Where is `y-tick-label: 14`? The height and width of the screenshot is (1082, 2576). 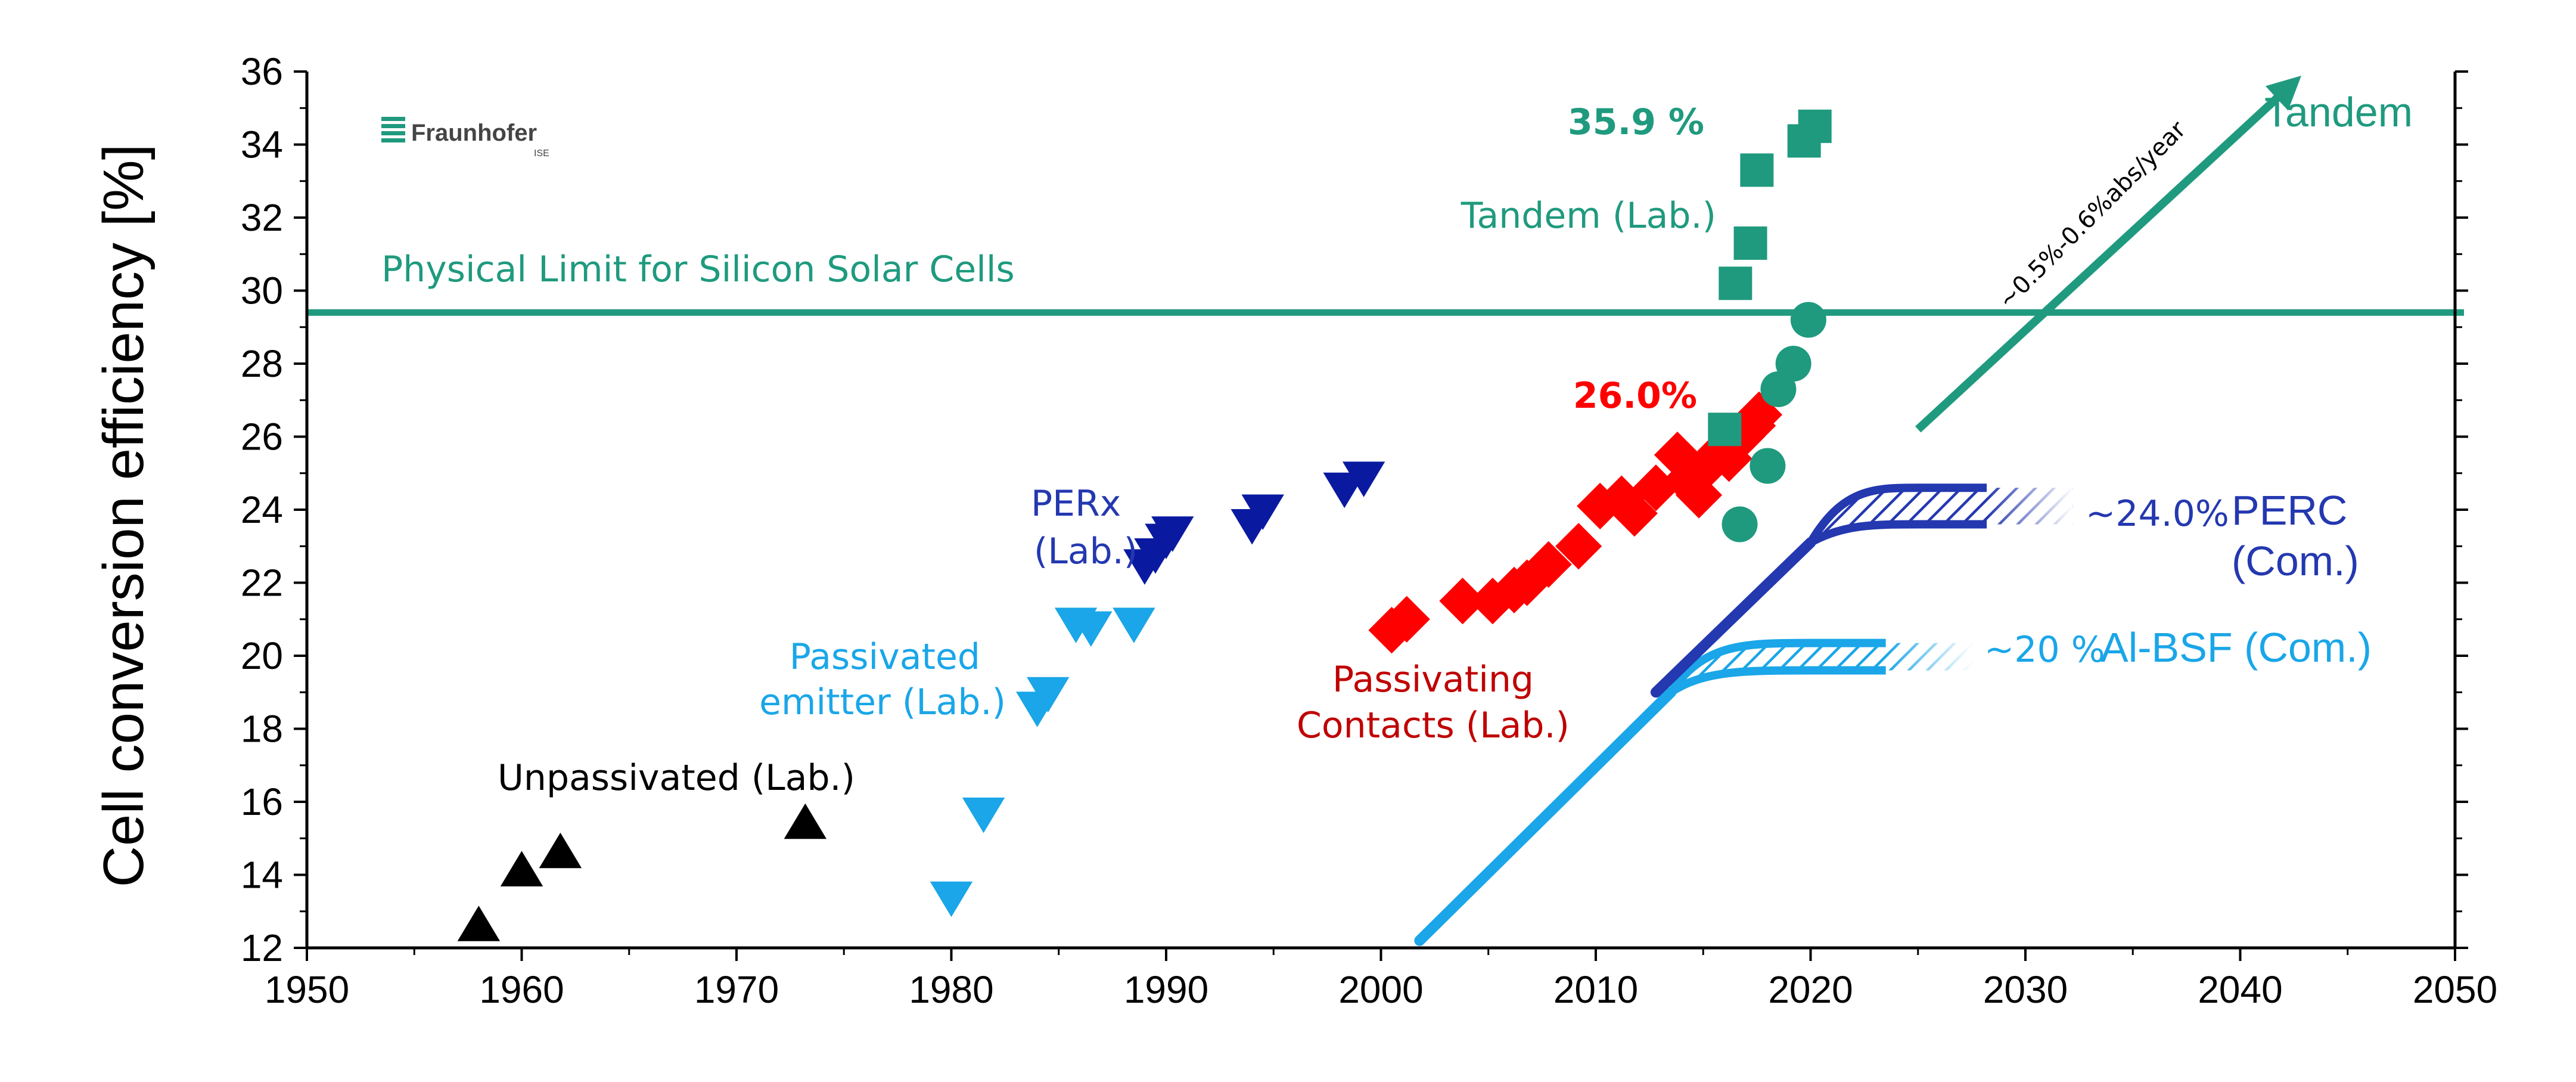
y-tick-label: 14 is located at coordinates (262, 875).